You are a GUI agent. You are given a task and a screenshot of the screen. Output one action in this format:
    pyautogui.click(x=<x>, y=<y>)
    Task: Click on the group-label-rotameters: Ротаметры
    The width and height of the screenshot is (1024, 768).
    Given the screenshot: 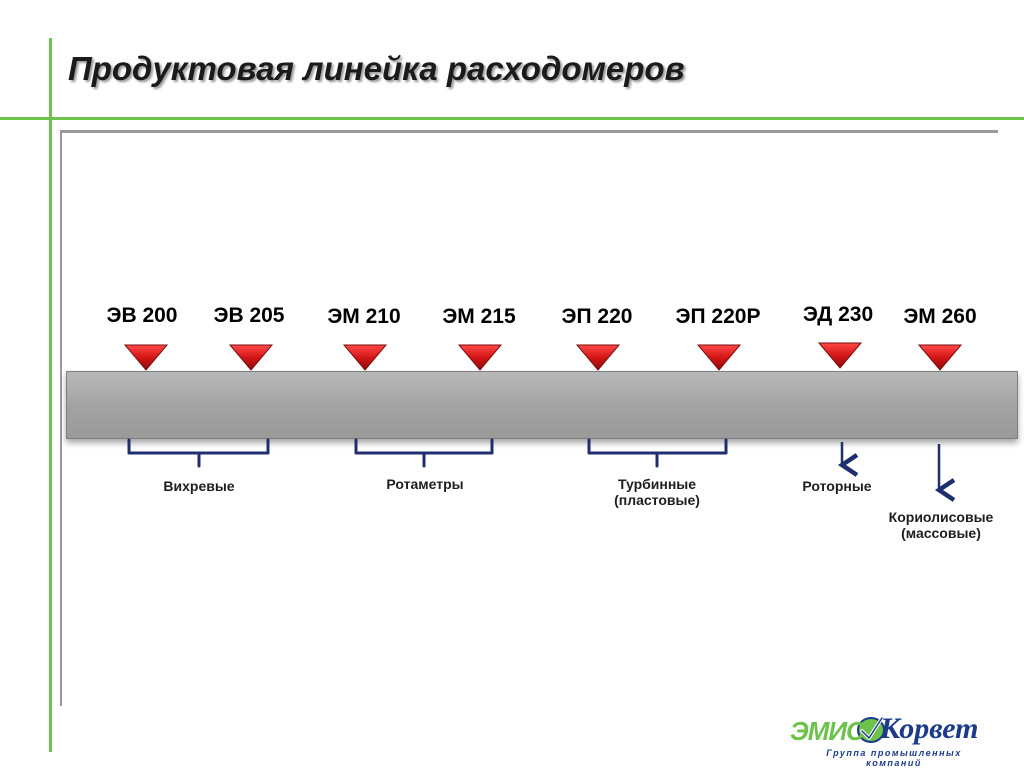 What is the action you would take?
    pyautogui.click(x=425, y=484)
    